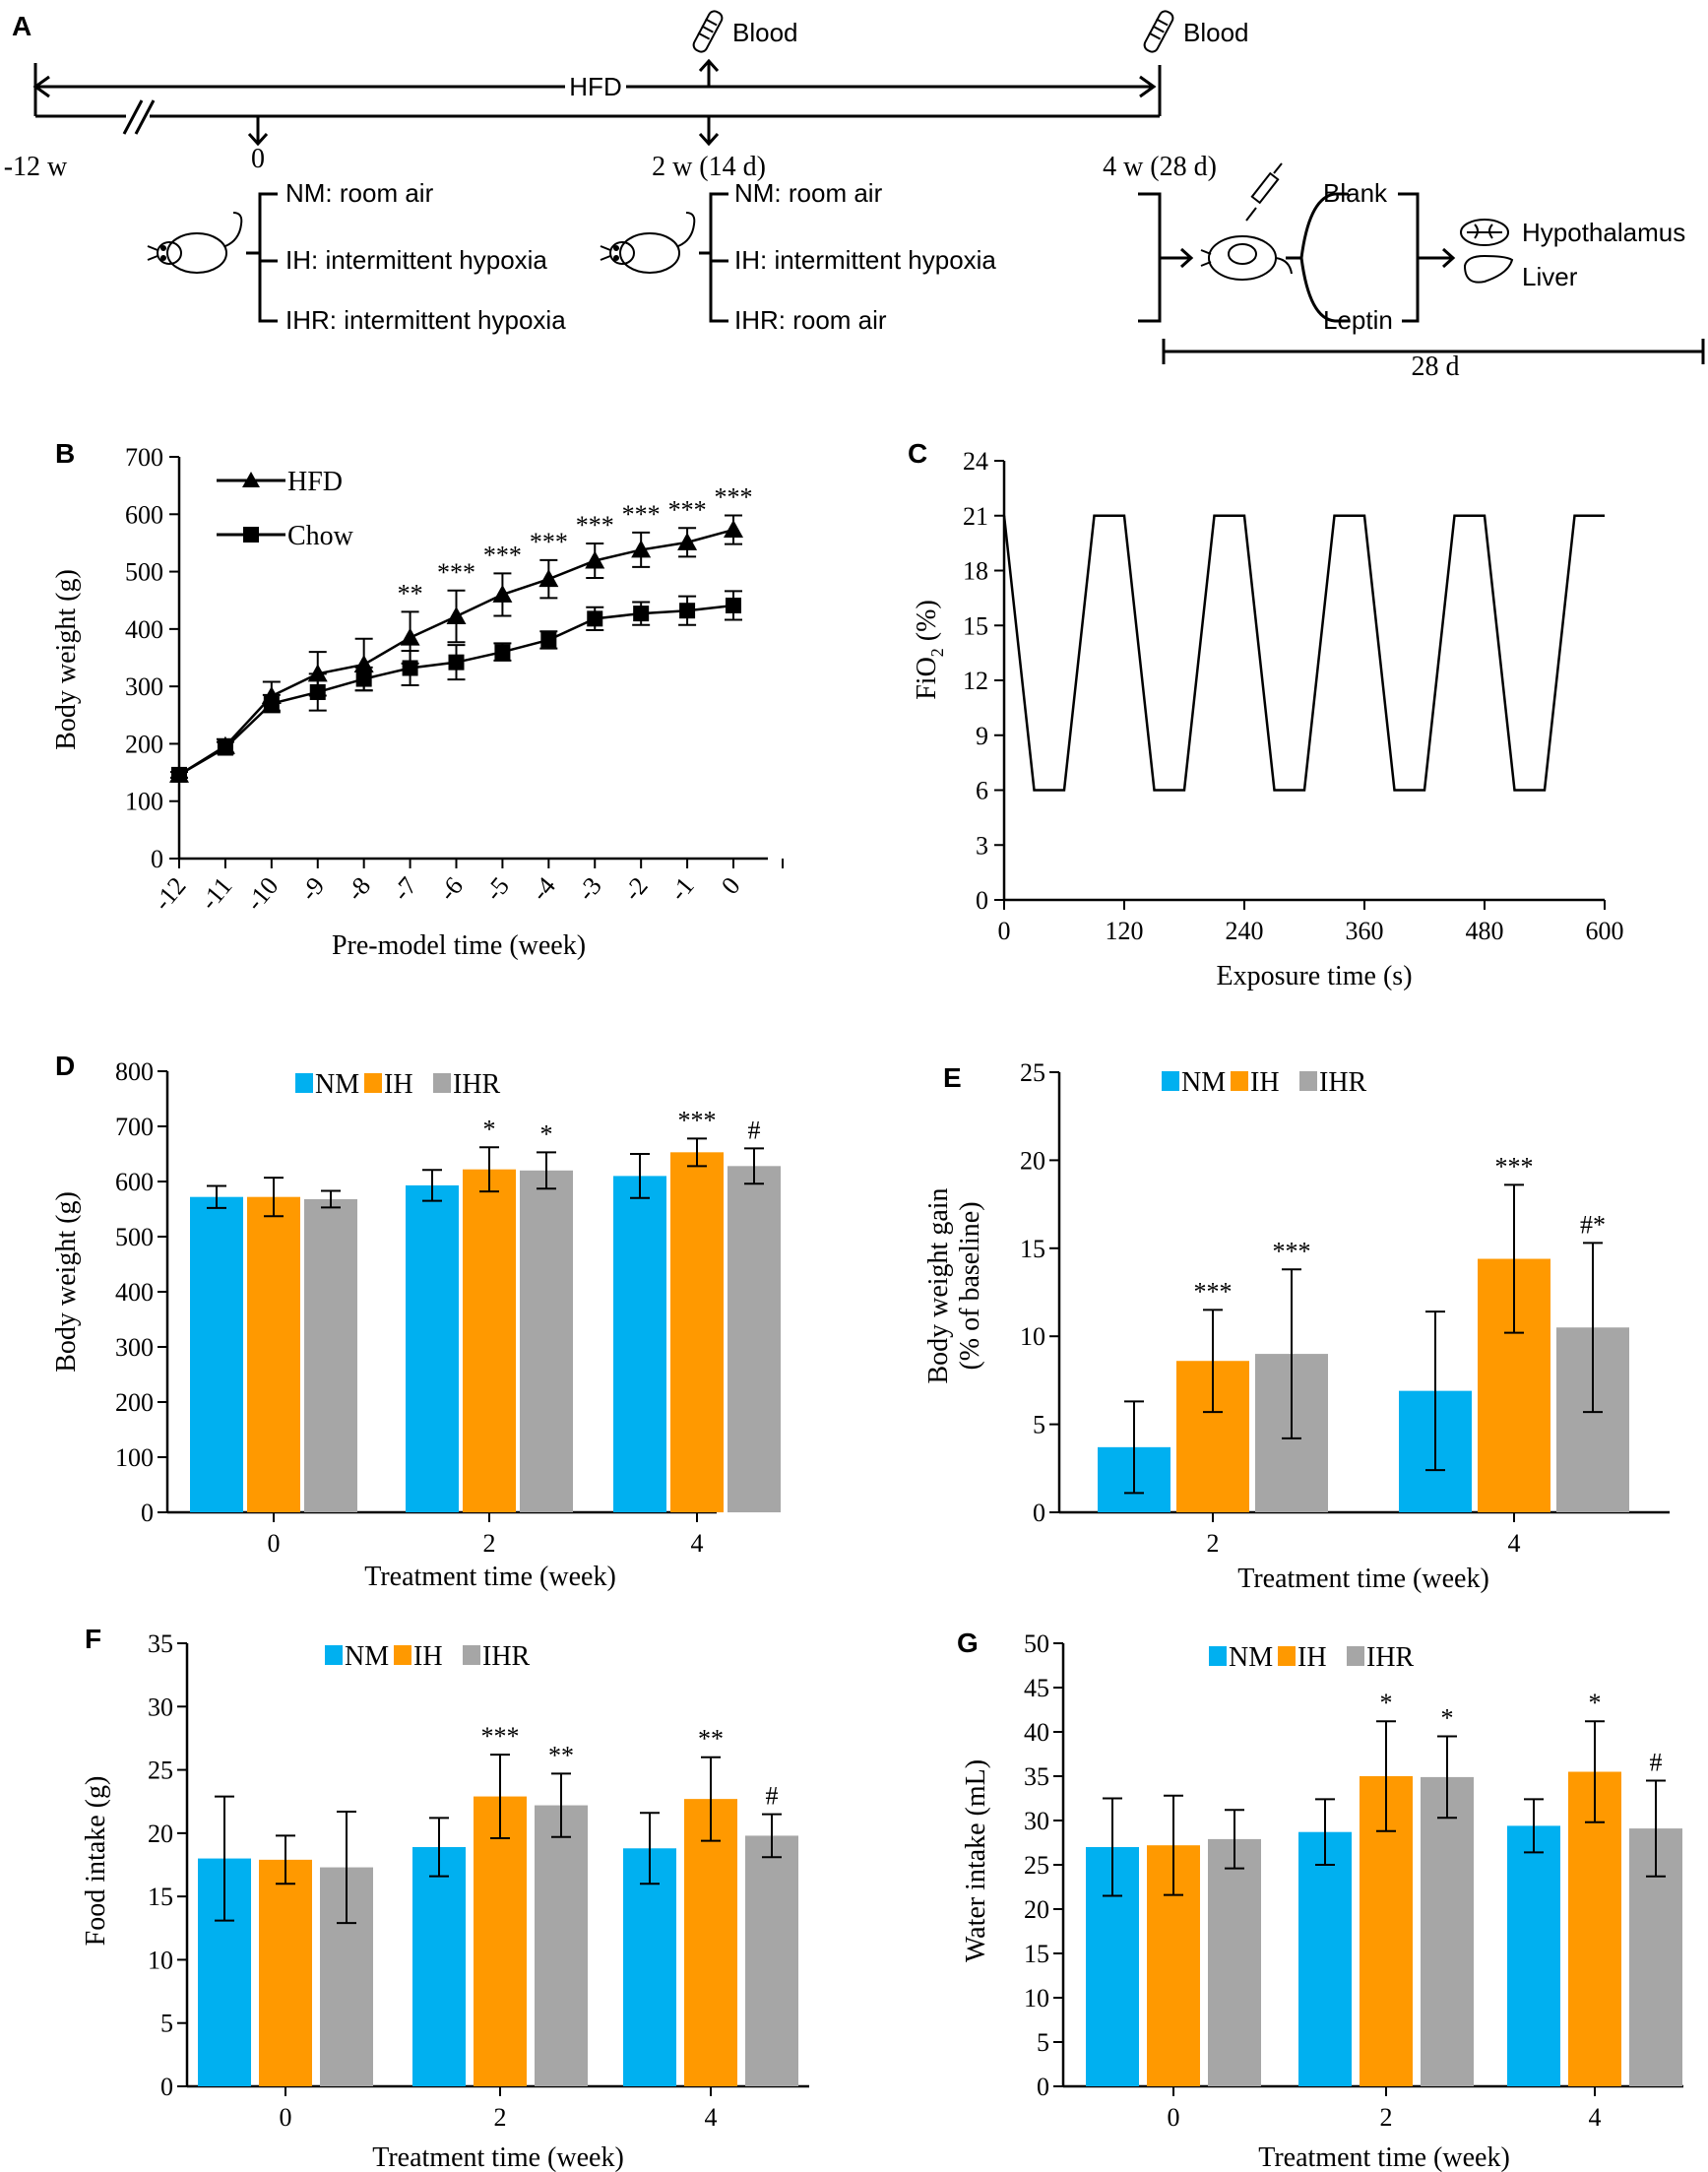 Image resolution: width=1708 pixels, height=2172 pixels. Describe the element at coordinates (1043, 2087) in the screenshot. I see `g-y-tick-label: 0` at that location.